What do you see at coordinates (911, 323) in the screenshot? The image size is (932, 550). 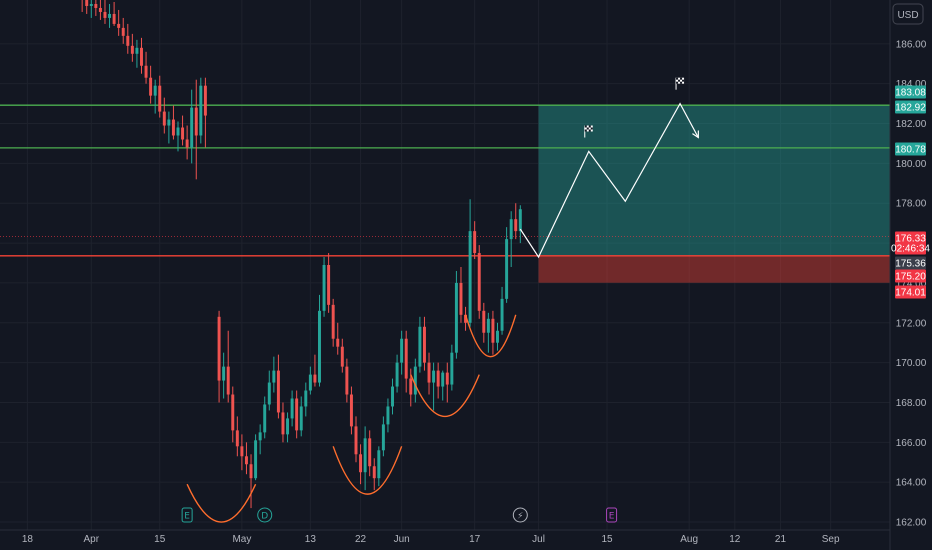 I see `price-tick-label: 172.00` at bounding box center [911, 323].